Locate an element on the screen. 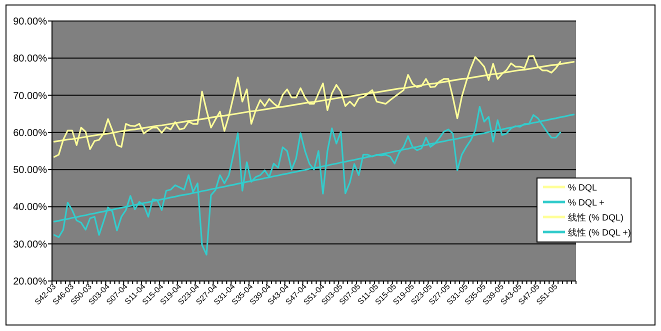 The height and width of the screenshot is (331, 661). y-tick-label: 30.00% is located at coordinates (30, 244).